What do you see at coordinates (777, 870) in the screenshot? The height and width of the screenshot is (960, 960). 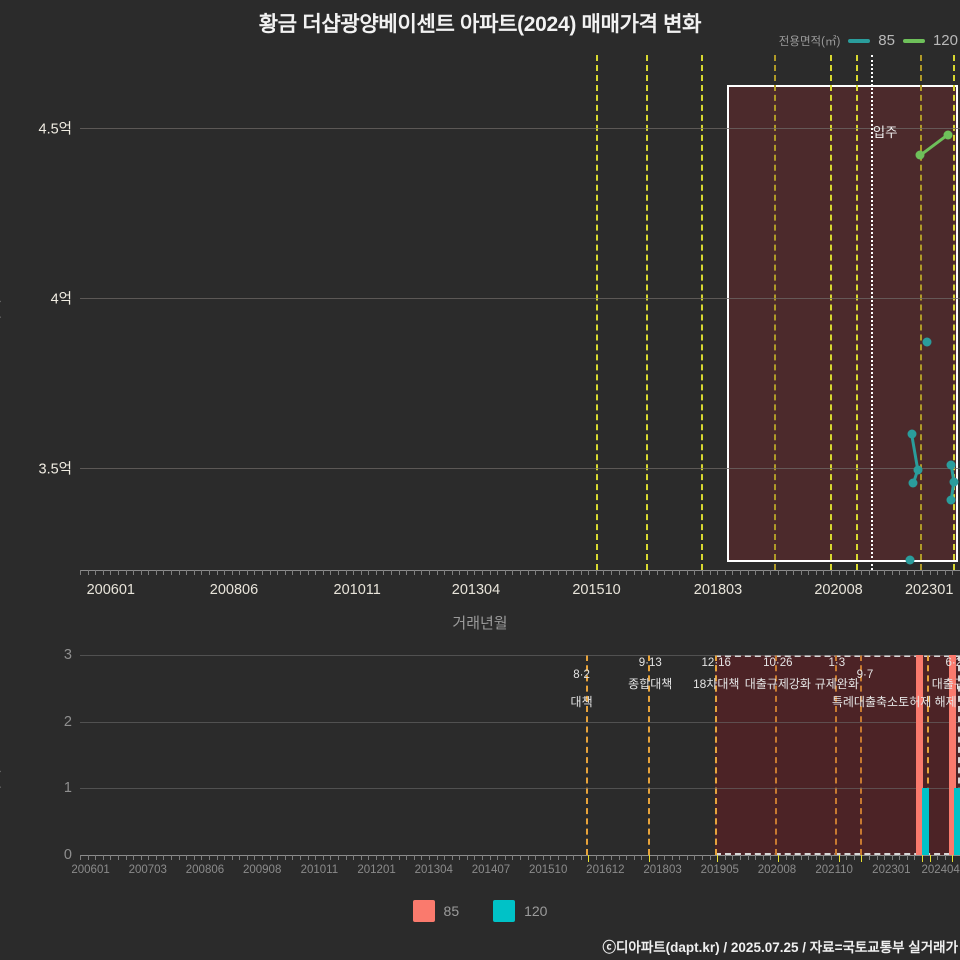 I see `volume-x-tick-label: 202008` at bounding box center [777, 870].